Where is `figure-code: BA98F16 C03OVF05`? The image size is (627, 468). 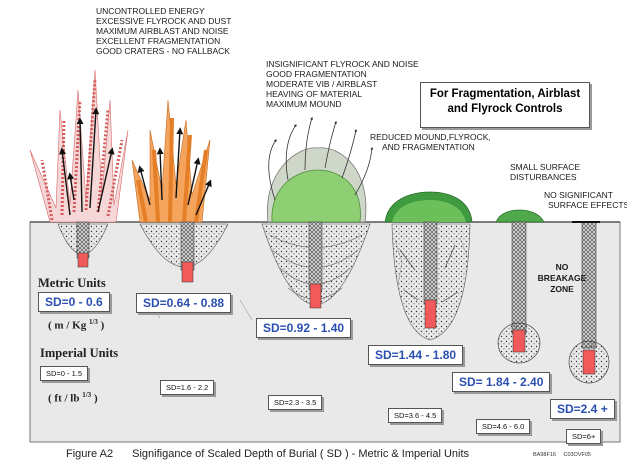
figure-code: BA98F16 C03OVF05 is located at coordinates (562, 455).